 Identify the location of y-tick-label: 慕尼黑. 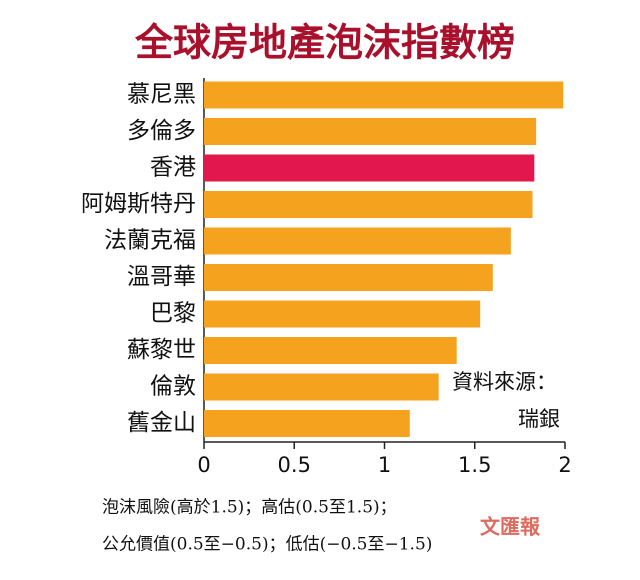
(161, 95).